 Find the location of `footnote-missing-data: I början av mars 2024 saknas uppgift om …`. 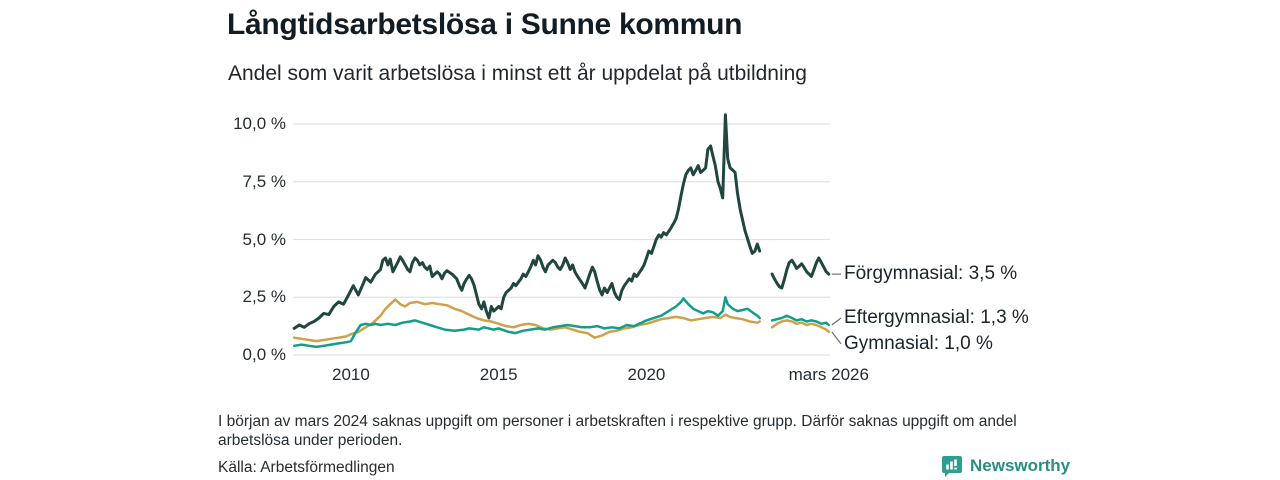

footnote-missing-data: I början av mars 2024 saknas uppgift om … is located at coordinates (617, 431).